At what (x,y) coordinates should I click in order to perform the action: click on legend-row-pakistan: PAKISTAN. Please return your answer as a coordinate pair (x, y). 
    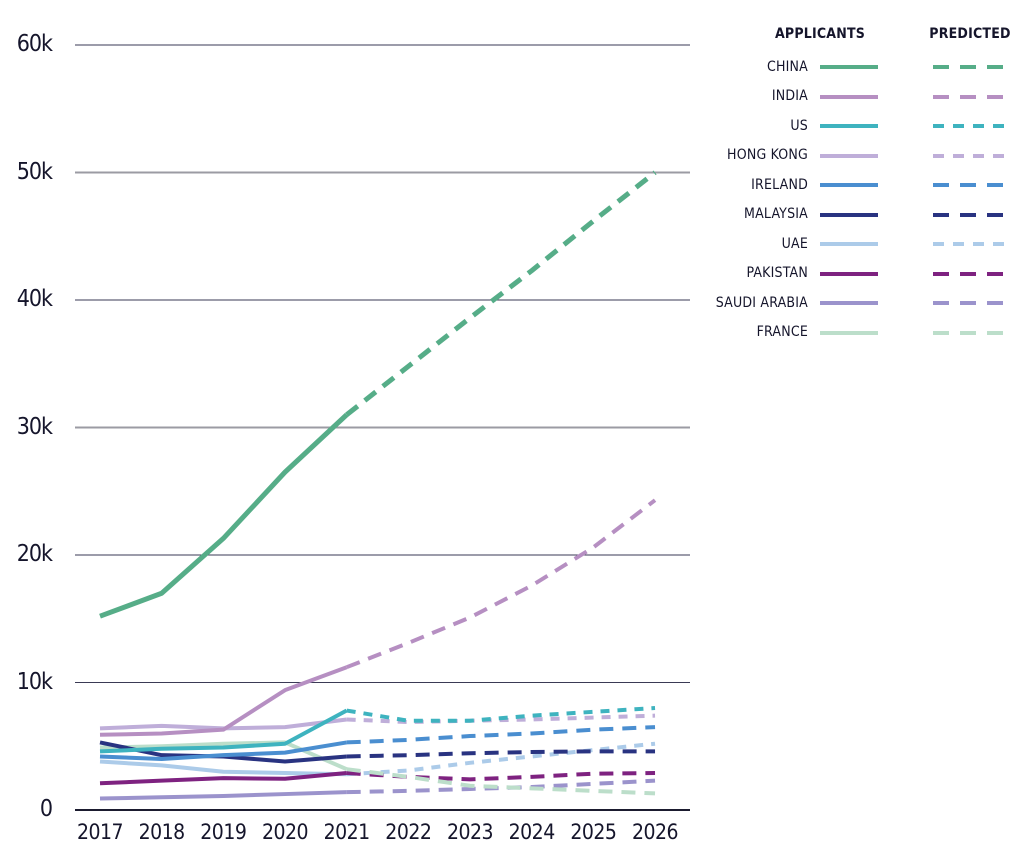
    Looking at the image, I should click on (815, 274).